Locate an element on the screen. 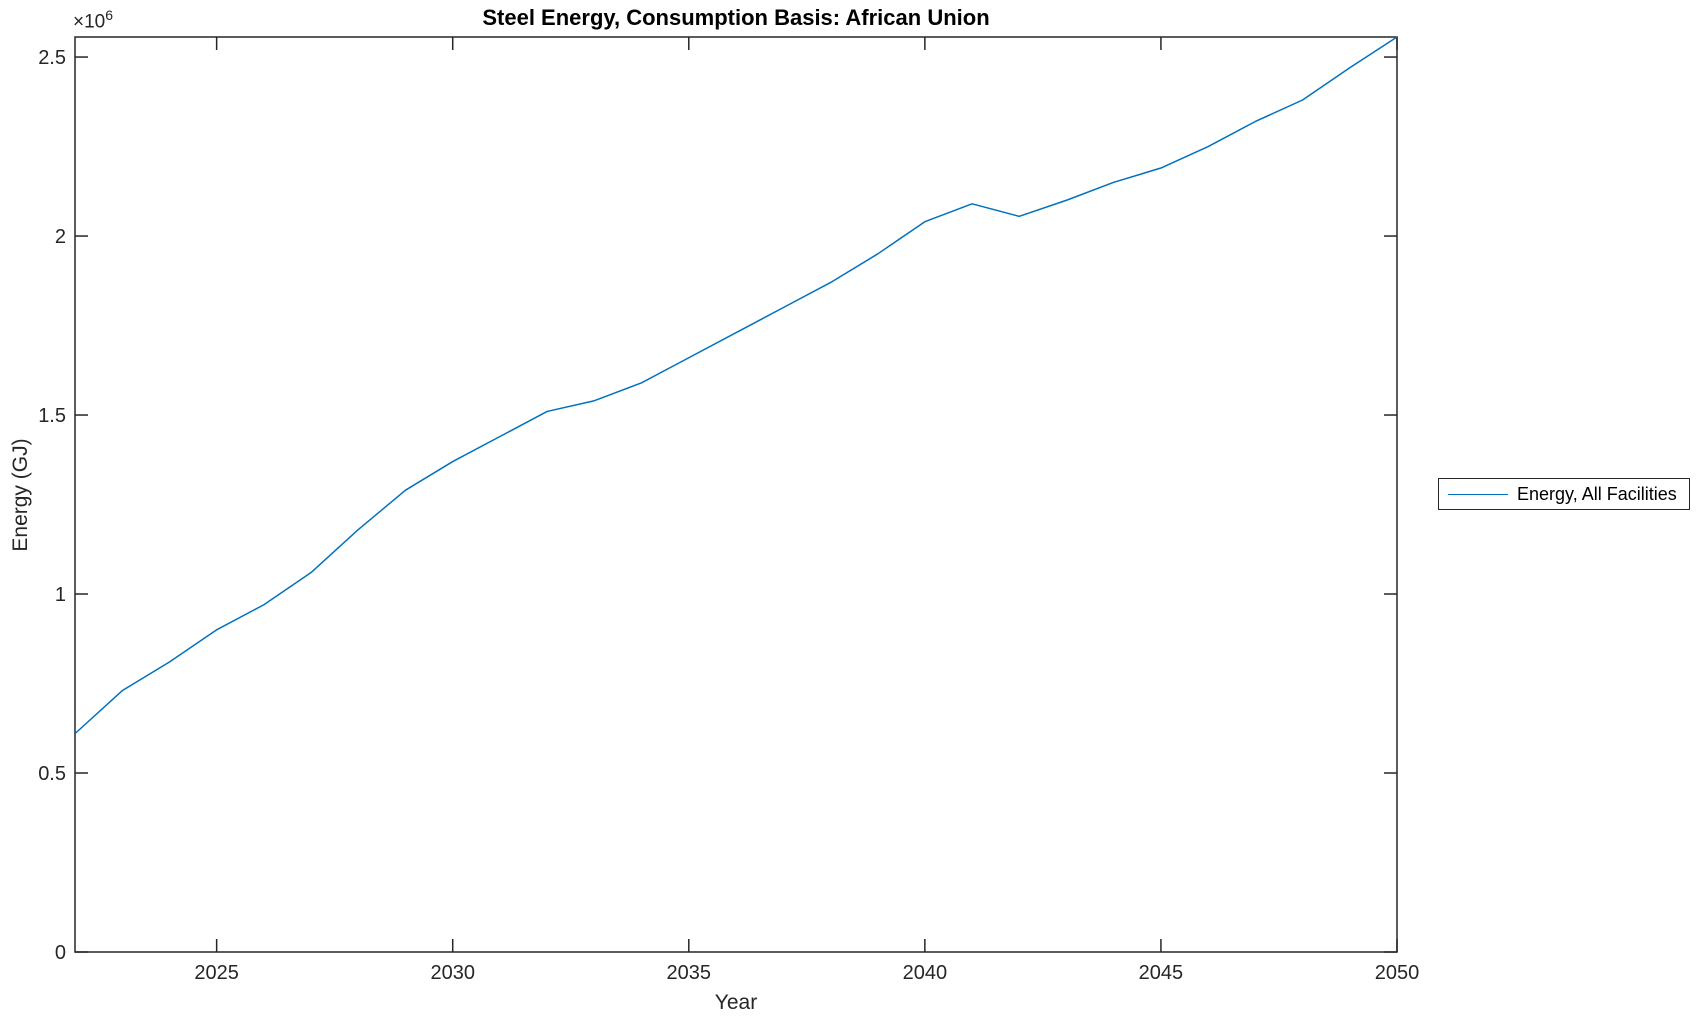 Image resolution: width=1703 pixels, height=1022 pixels. y-tick-label: 1 is located at coordinates (60, 595).